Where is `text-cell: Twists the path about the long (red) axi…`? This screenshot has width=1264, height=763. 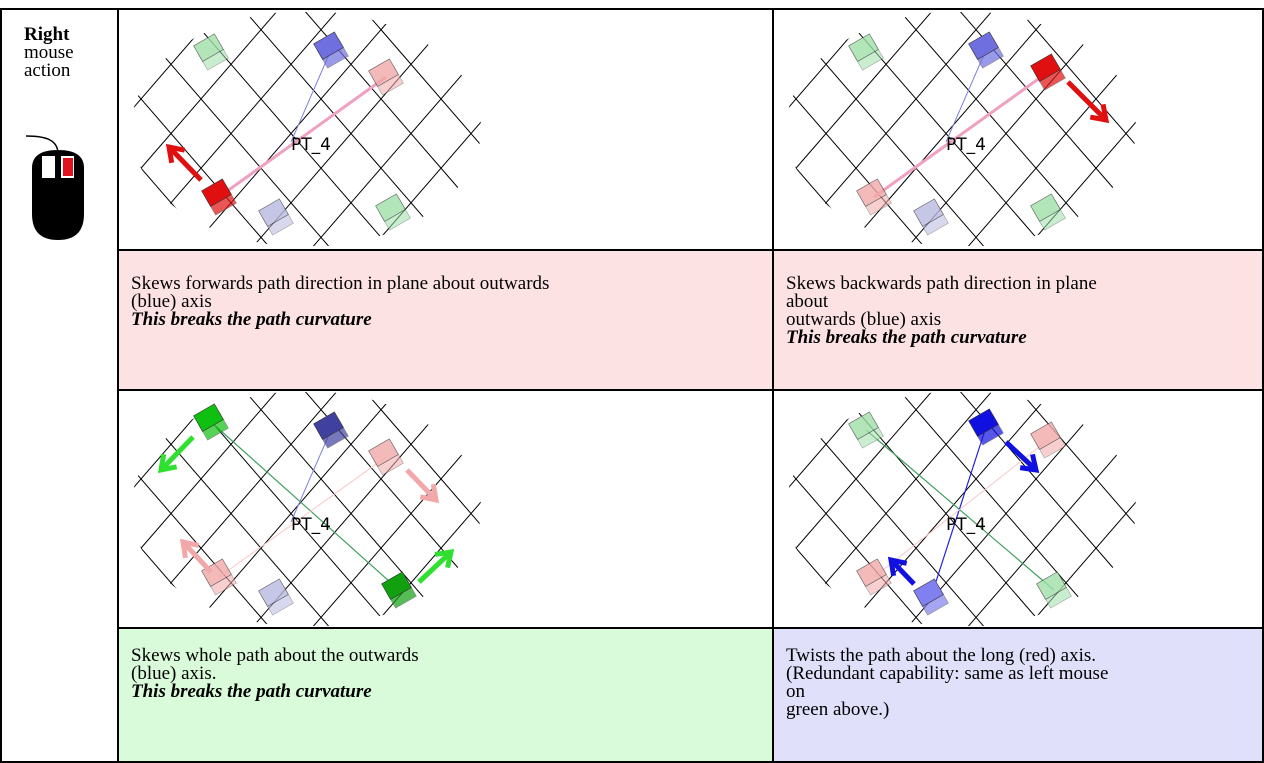
text-cell: Twists the path about the long (red) axi… is located at coordinates (1018, 695).